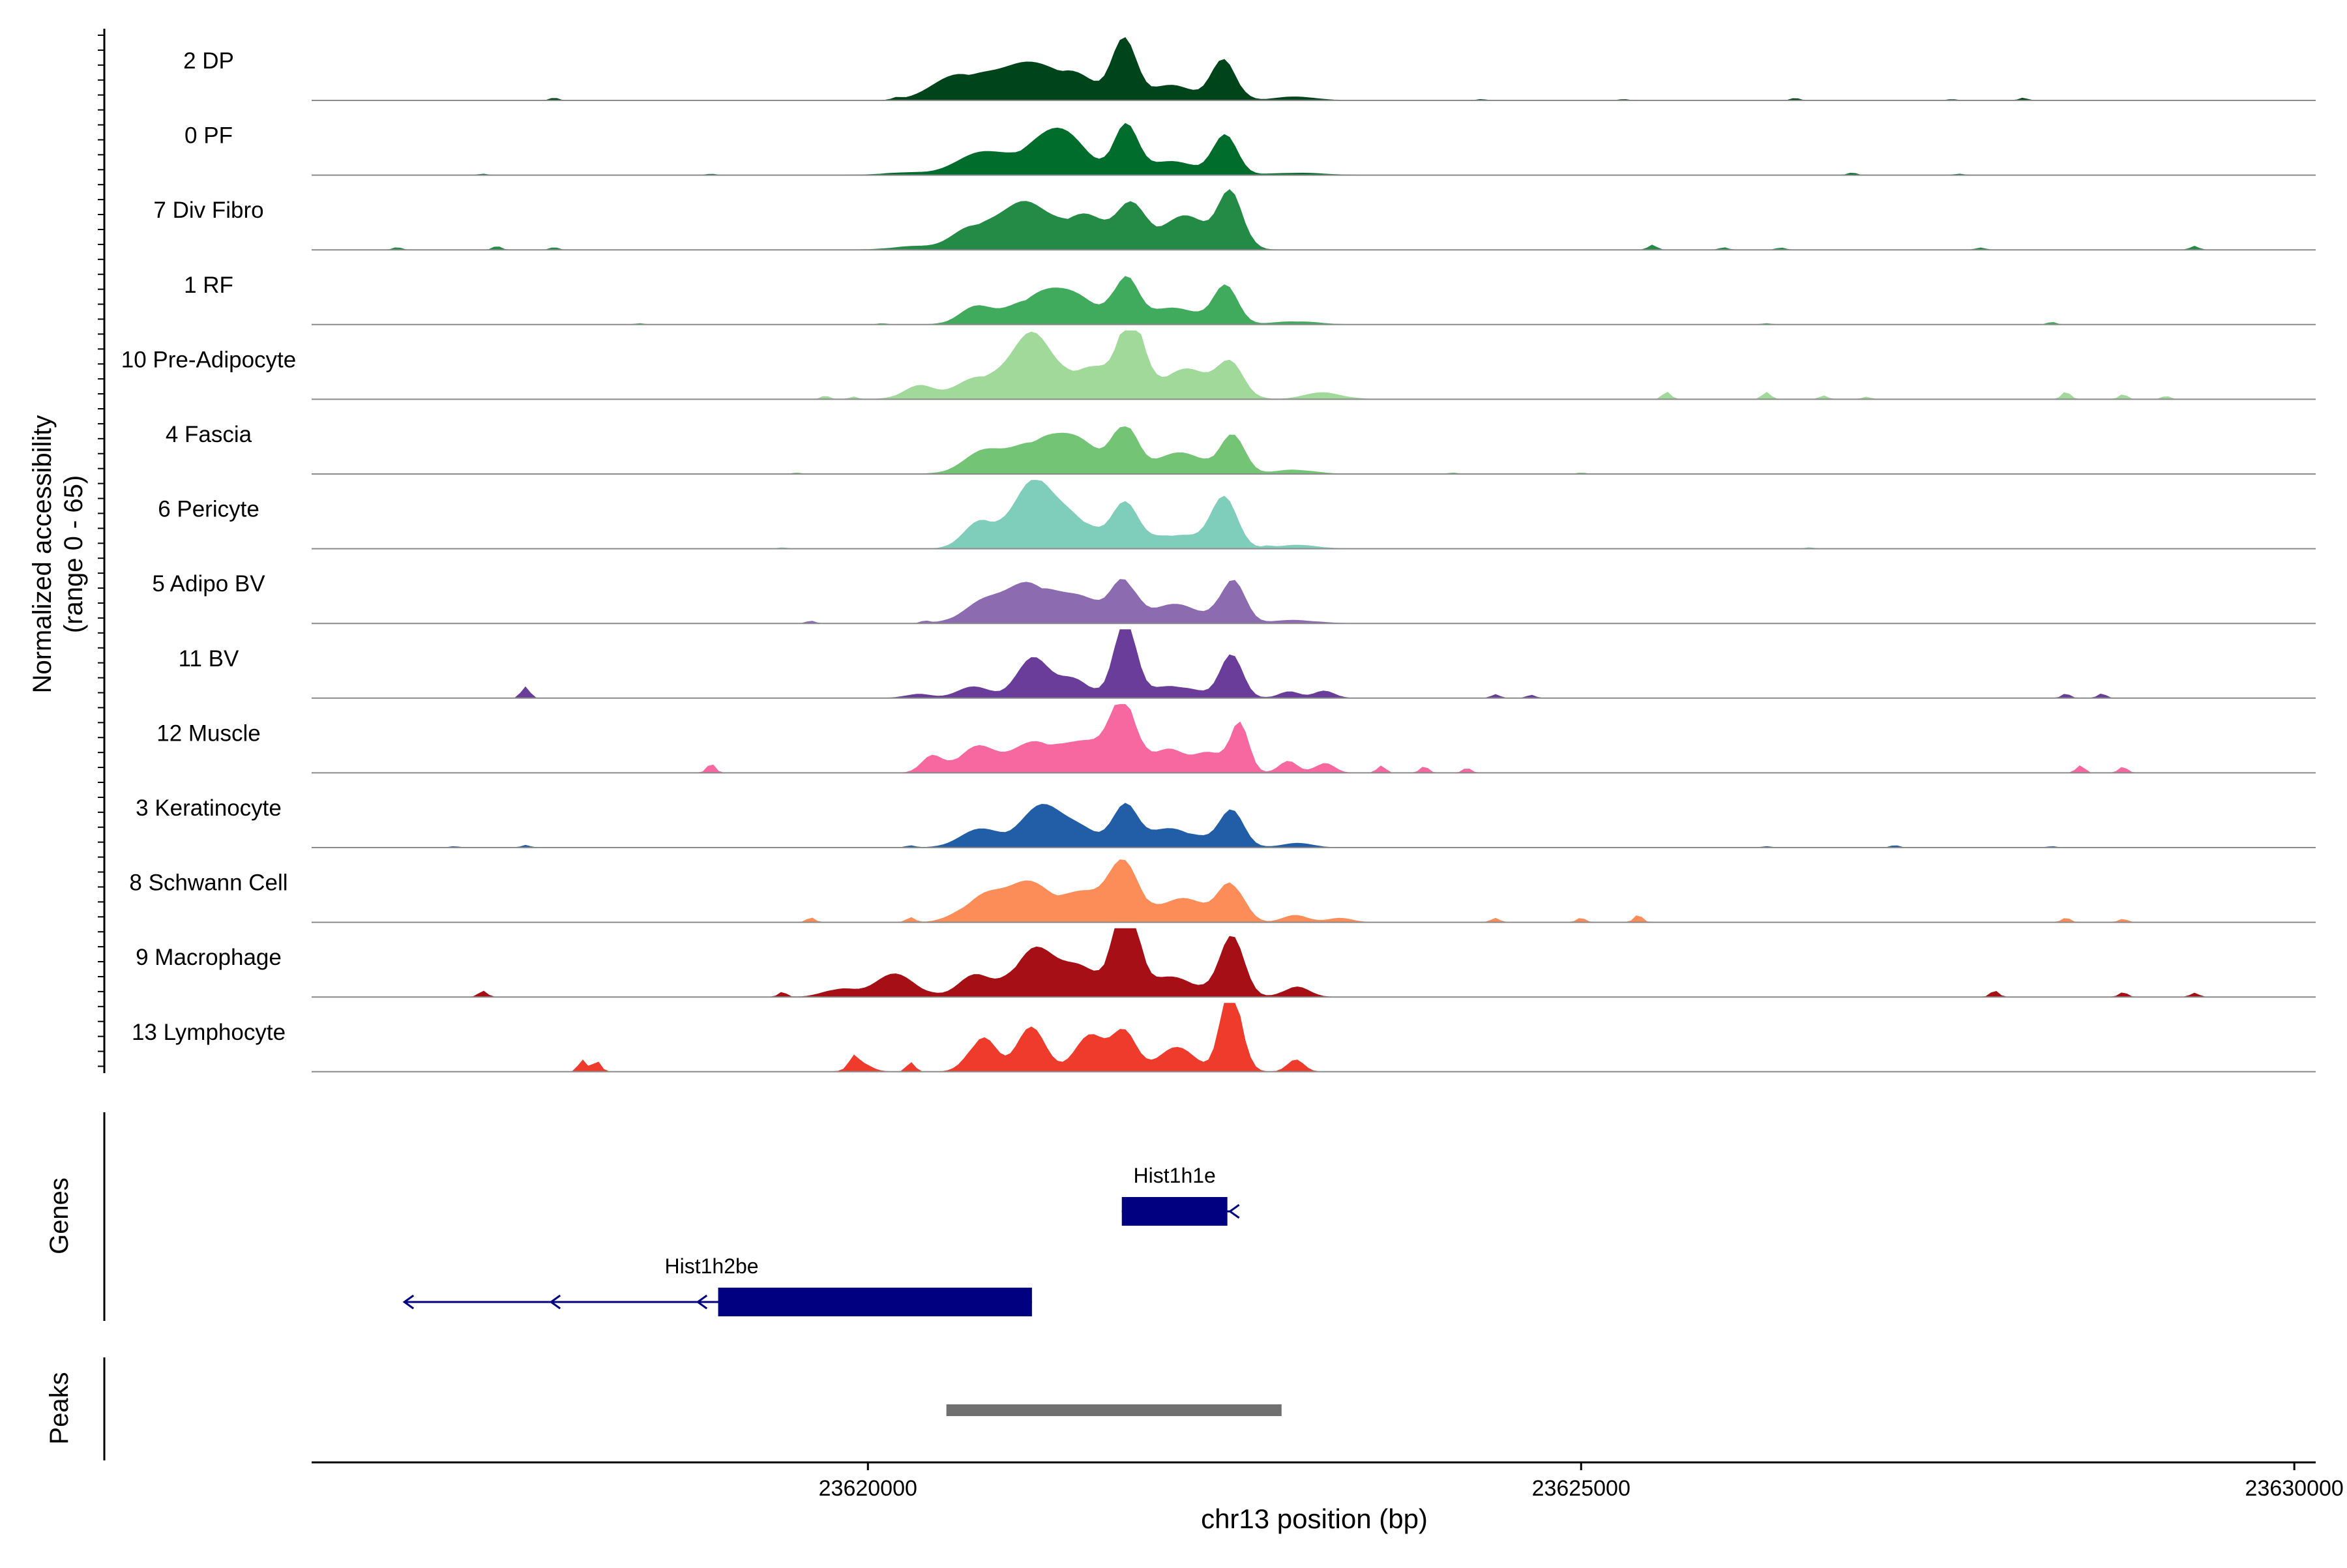  I want to click on track-label: 12 Muscle, so click(208, 733).